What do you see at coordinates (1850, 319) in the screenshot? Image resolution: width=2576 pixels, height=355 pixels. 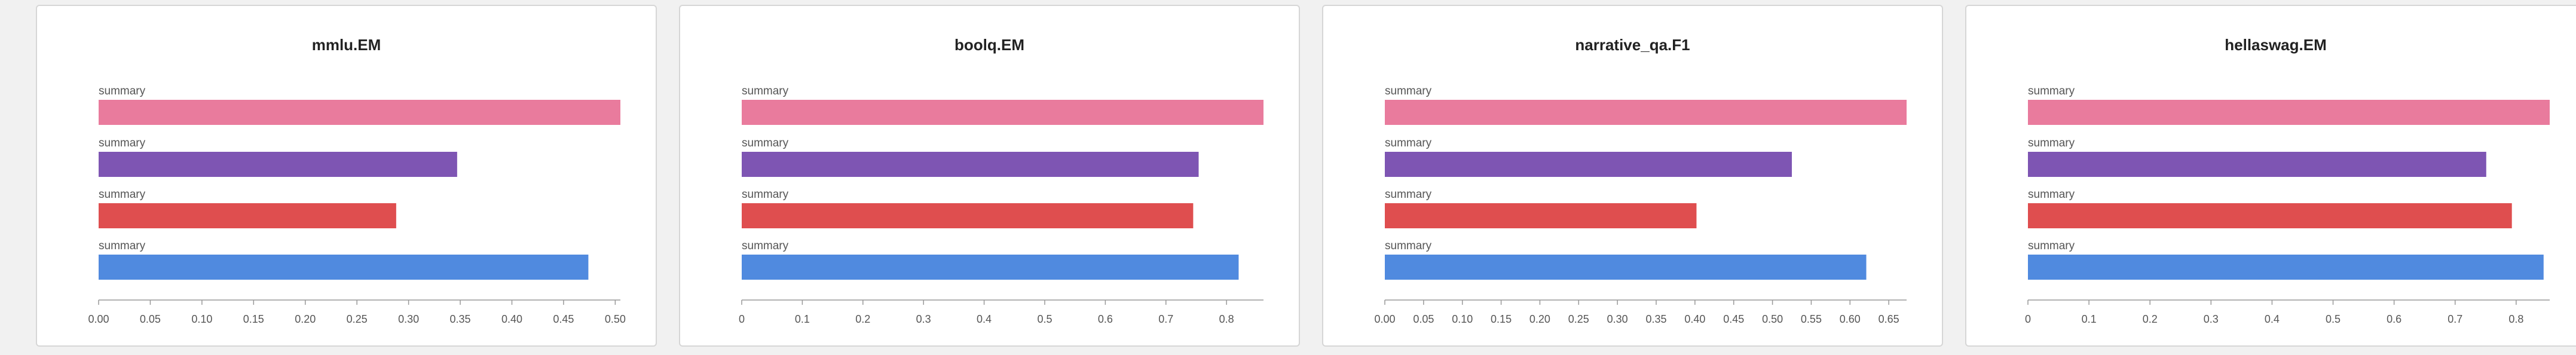 I see `x-tick-label: 0.60` at bounding box center [1850, 319].